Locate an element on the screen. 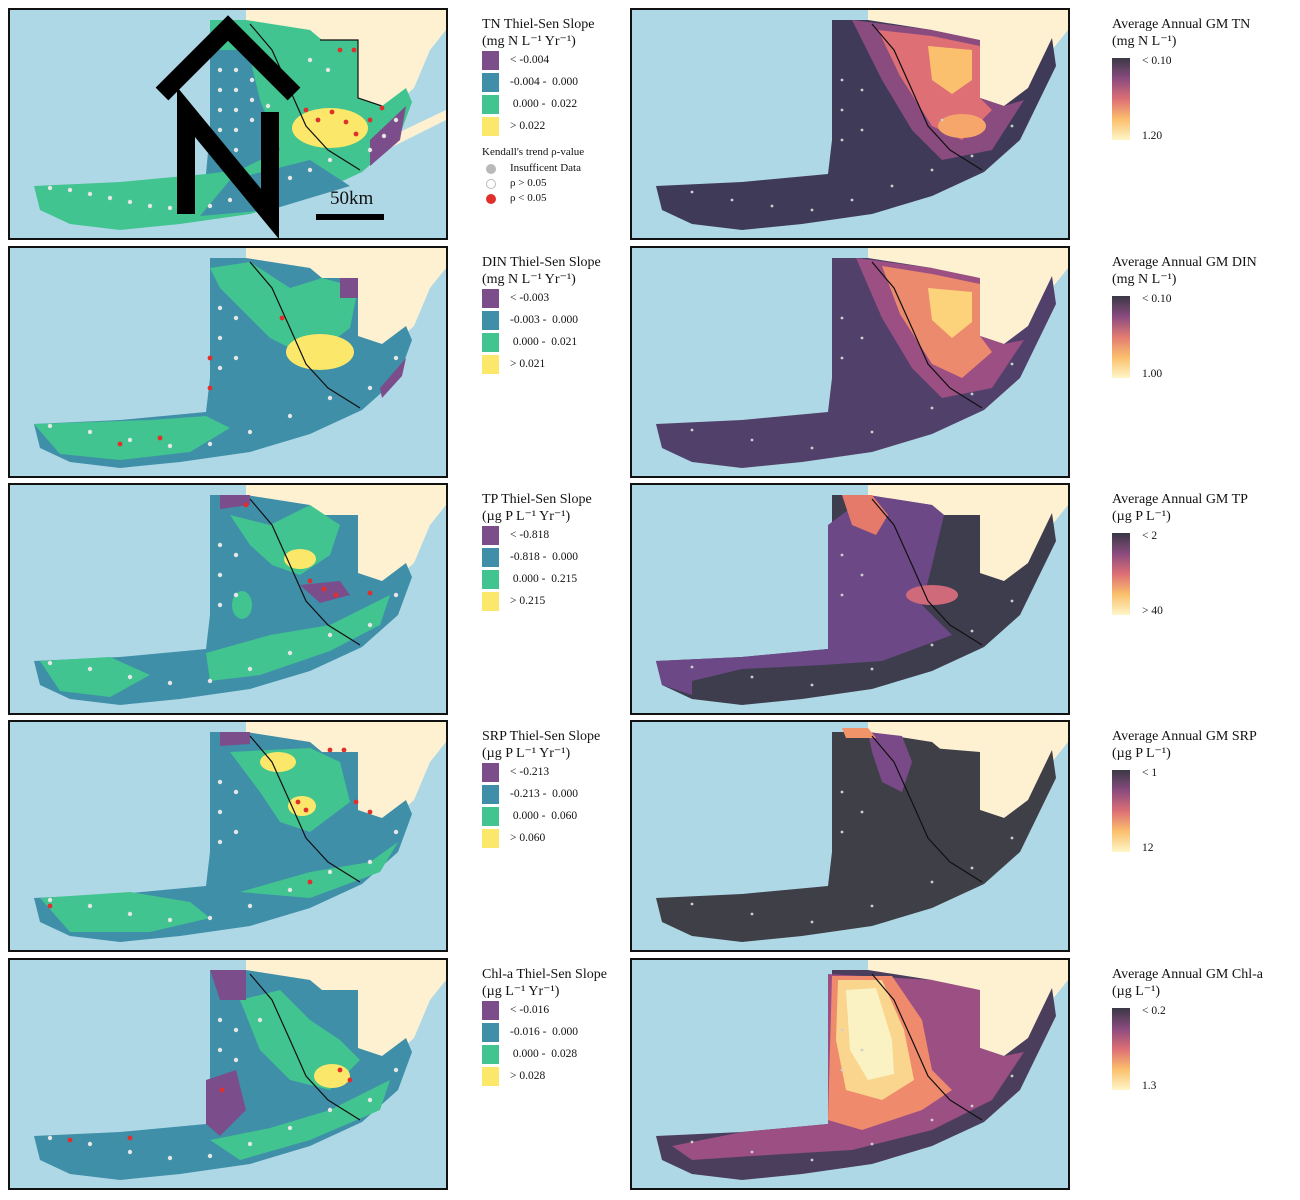 This screenshot has width=1300, height=1200. tp-class-4: > 0.215 is located at coordinates (554, 602).